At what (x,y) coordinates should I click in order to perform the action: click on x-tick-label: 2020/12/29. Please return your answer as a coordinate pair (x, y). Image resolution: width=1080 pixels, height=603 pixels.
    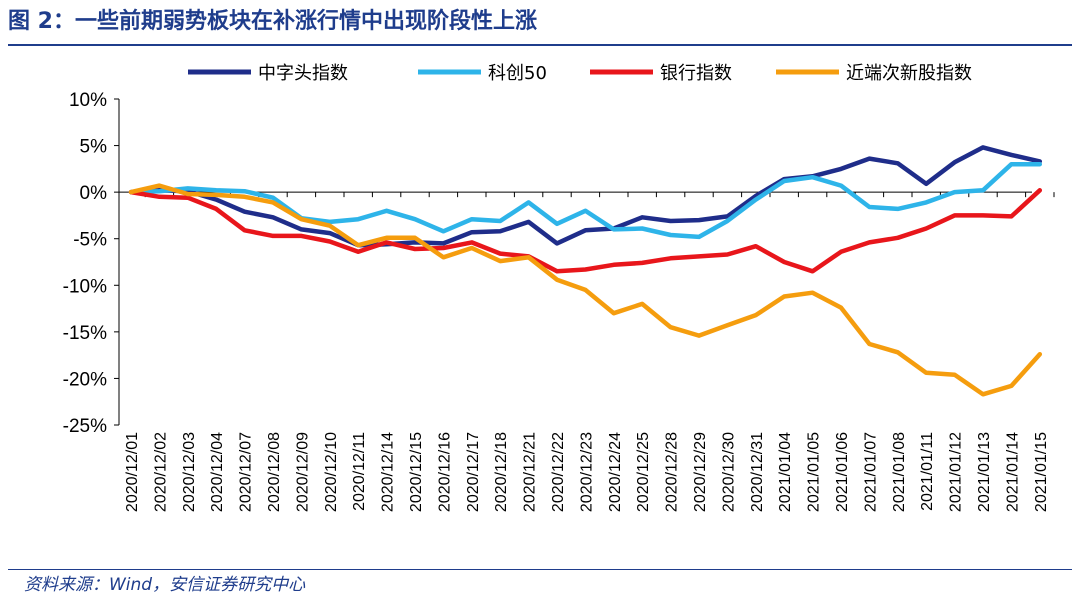
    Looking at the image, I should click on (700, 472).